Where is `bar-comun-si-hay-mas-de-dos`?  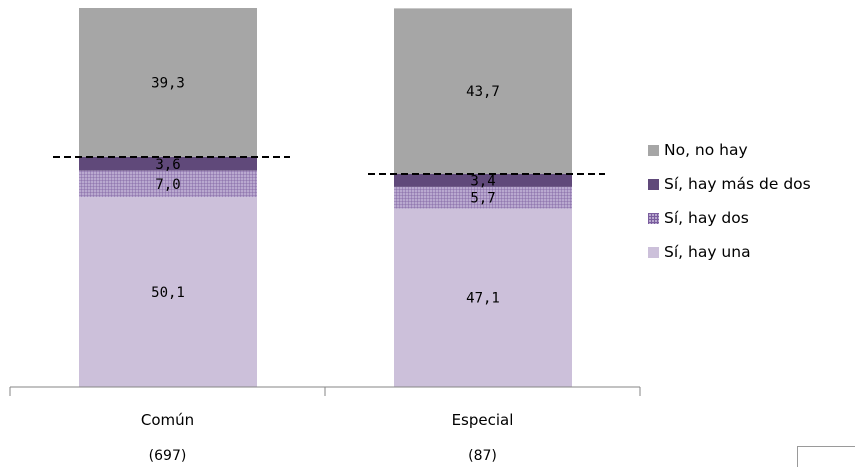
bar-comun-si-hay-mas-de-dos is located at coordinates (168, 163).